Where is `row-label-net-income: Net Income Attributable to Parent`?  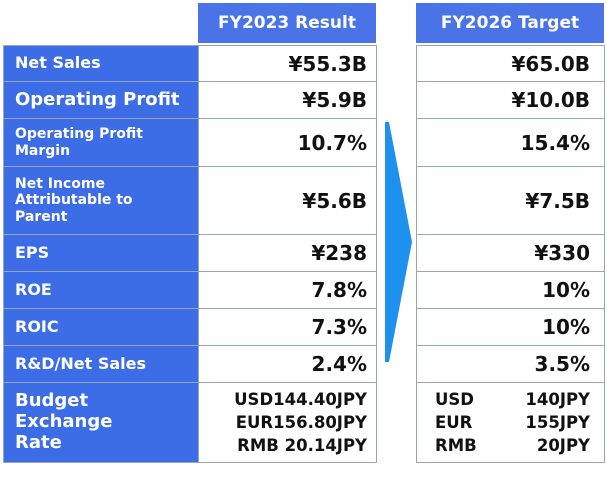 row-label-net-income: Net Income Attributable to Parent is located at coordinates (101, 200).